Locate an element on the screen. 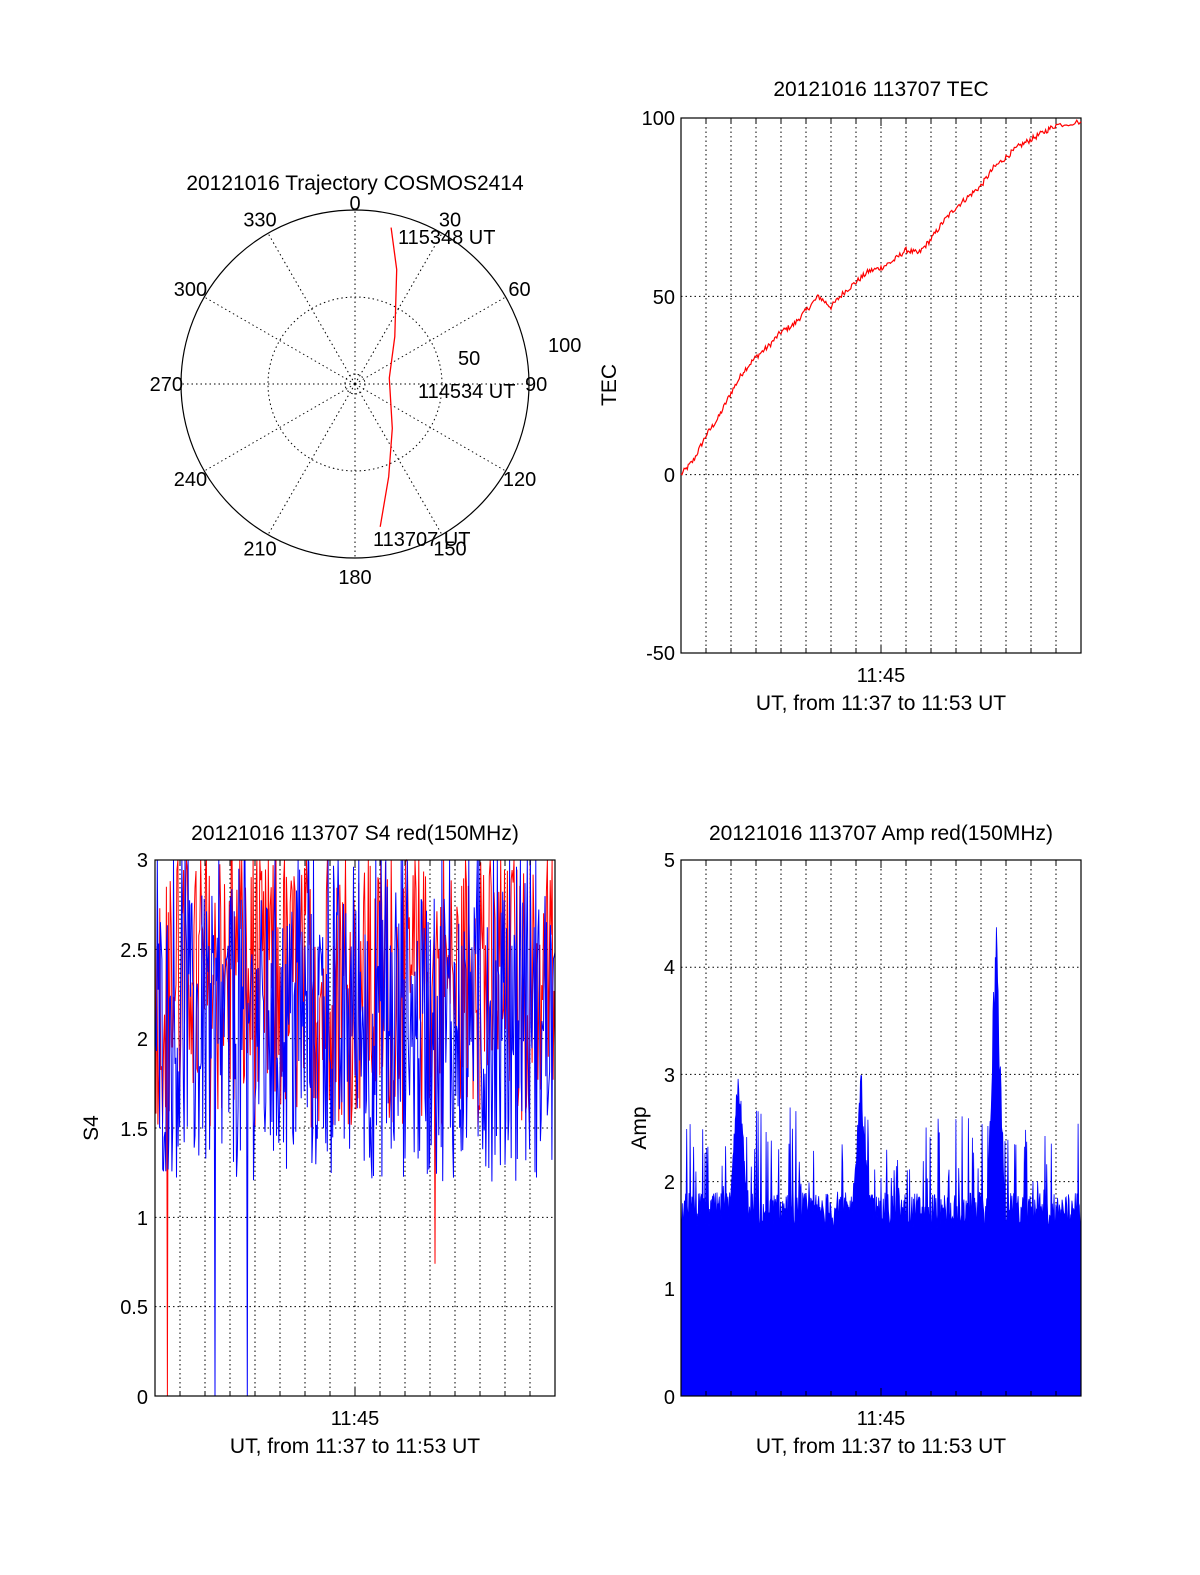  polar-angle-label: 330 is located at coordinates (259, 220).